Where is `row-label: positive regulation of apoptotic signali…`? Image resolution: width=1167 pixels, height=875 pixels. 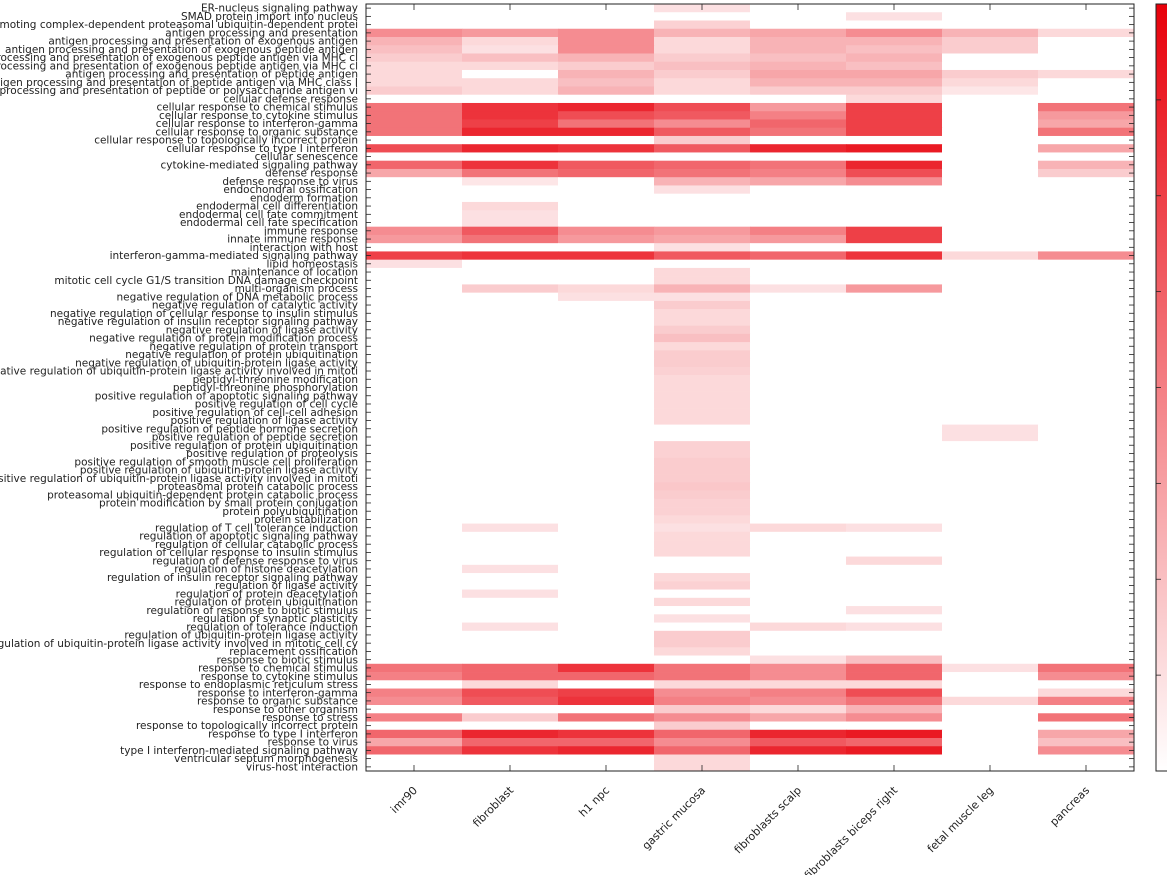
row-label: positive regulation of apoptotic signali… is located at coordinates (226, 396).